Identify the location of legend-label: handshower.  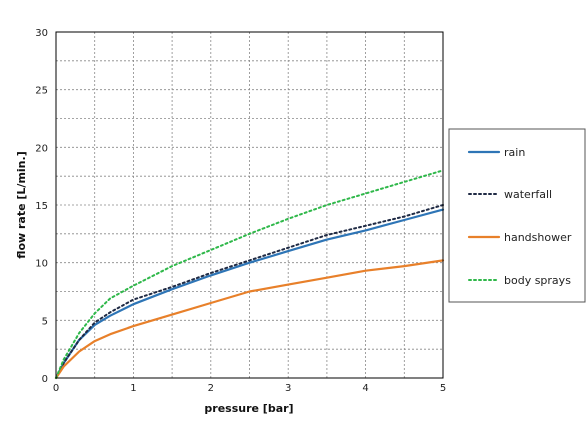
(538, 237).